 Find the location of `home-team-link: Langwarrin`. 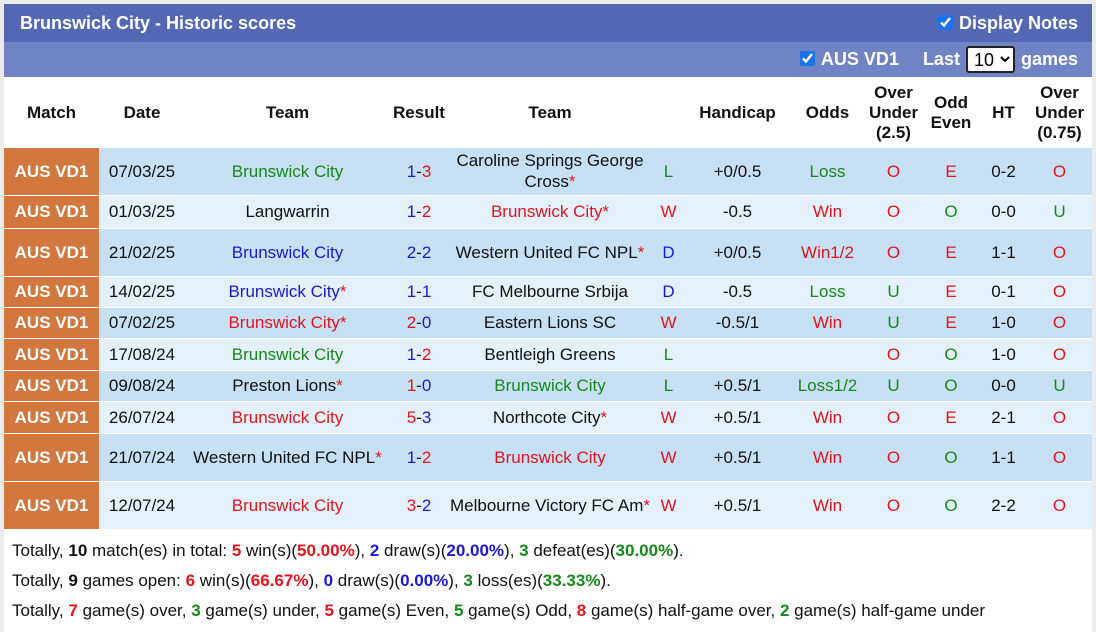

home-team-link: Langwarrin is located at coordinates (287, 211).